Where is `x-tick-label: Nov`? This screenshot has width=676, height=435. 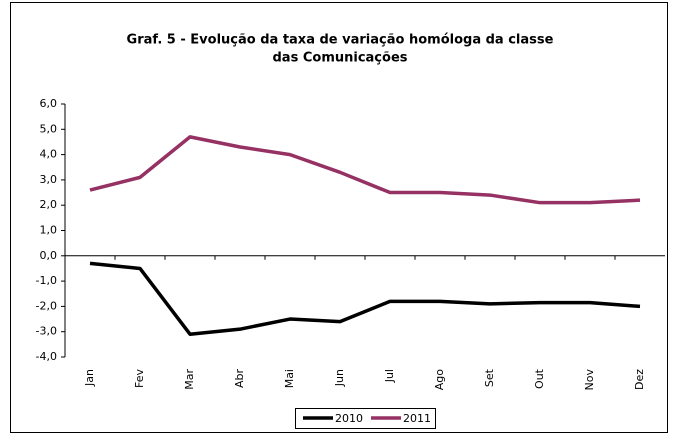
x-tick-label: Nov is located at coordinates (589, 380).